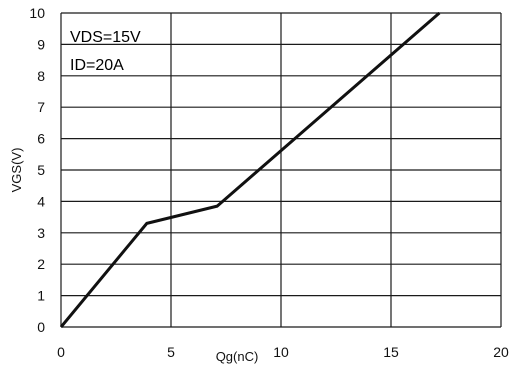 This screenshot has height=371, width=512. Describe the element at coordinates (41, 233) in the screenshot. I see `y-tick-label: 3` at that location.